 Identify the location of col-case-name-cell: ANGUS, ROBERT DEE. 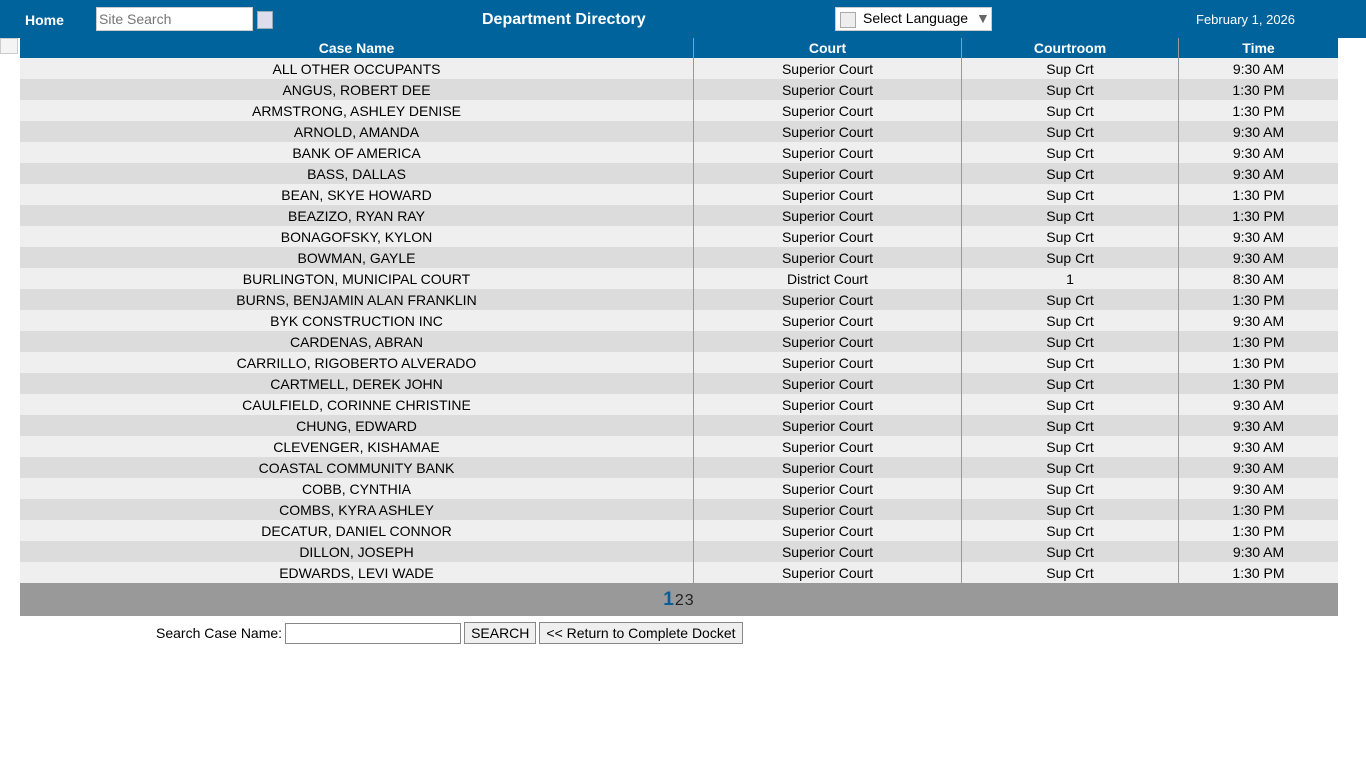
(357, 89).